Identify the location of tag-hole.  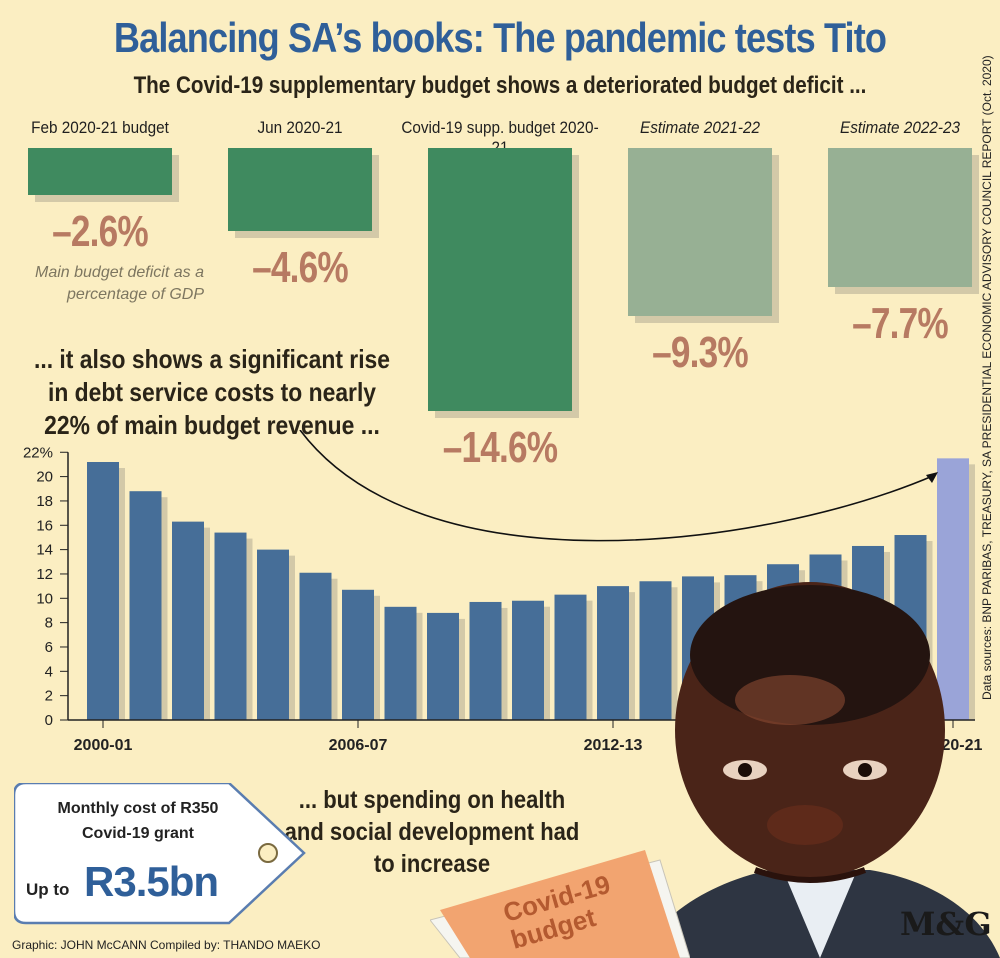
(268, 853).